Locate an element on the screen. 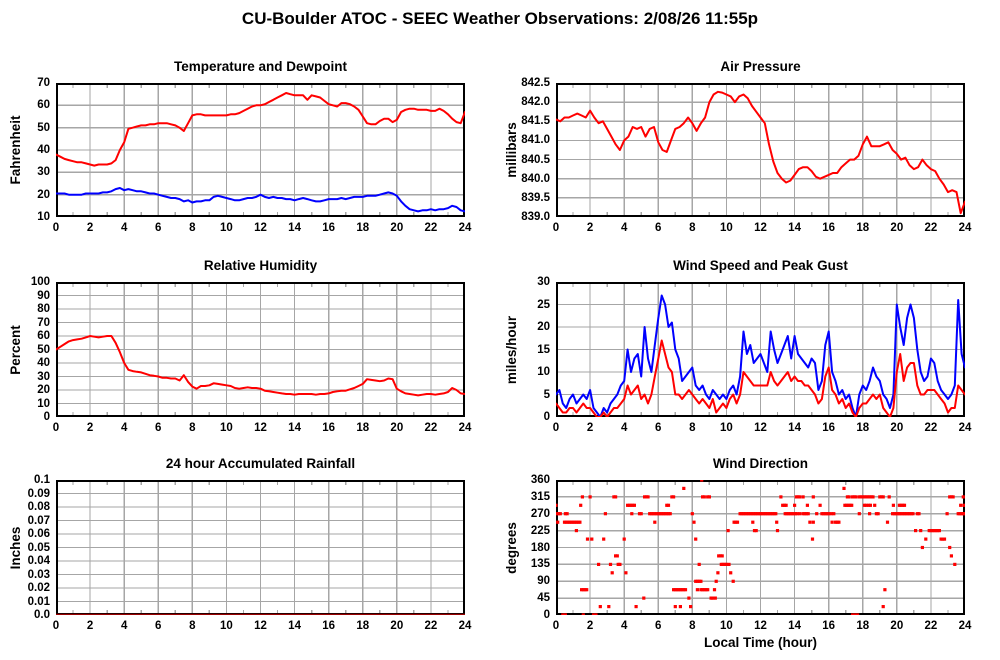  x-tick-label: 4 is located at coordinates (124, 626).